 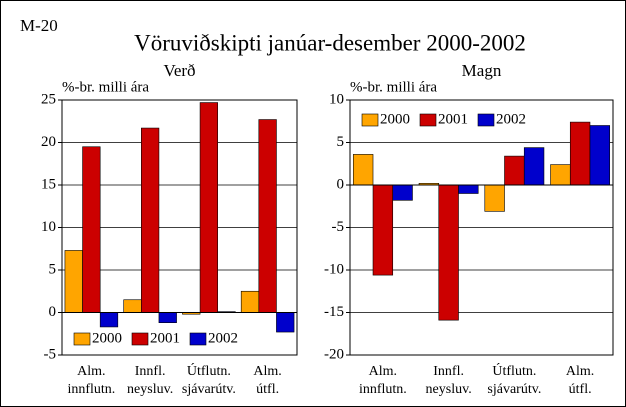 I want to click on y-tick-label: -20, so click(x=334, y=354).